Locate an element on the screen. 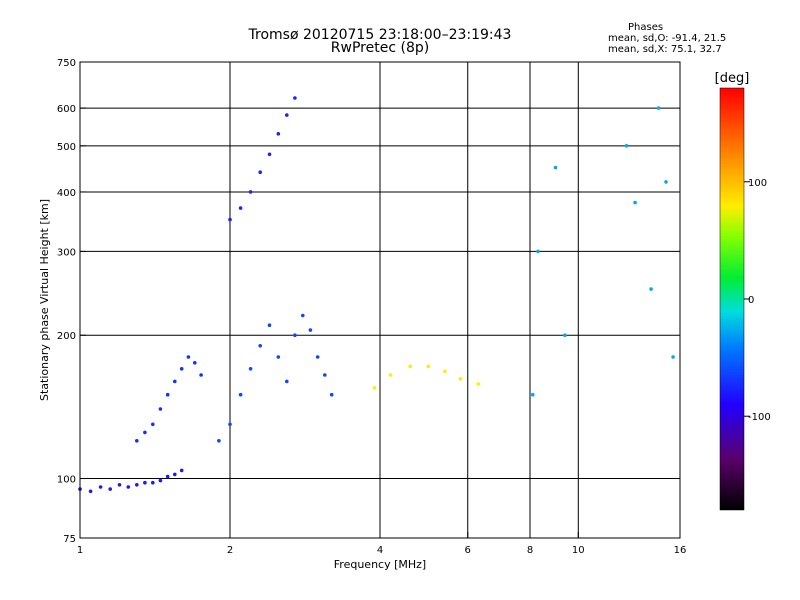 The width and height of the screenshot is (800, 600). x-tick-label: 16 is located at coordinates (680, 550).